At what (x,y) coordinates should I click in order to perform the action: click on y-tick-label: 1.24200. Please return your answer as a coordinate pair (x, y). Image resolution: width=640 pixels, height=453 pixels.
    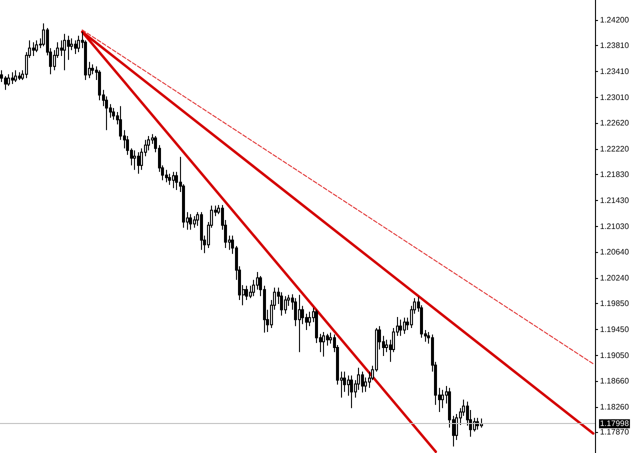
    Looking at the image, I should click on (615, 20).